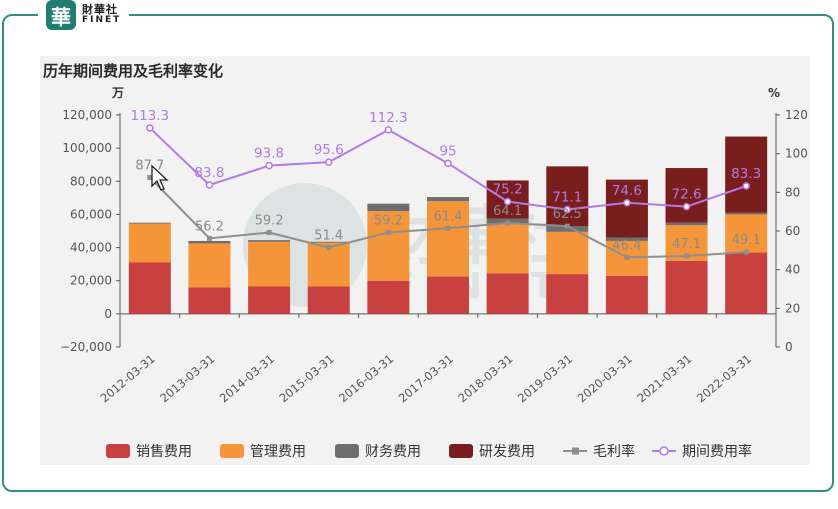 The image size is (838, 509). What do you see at coordinates (100, 9) in the screenshot?
I see `brand-name-cn: 財華社` at bounding box center [100, 9].